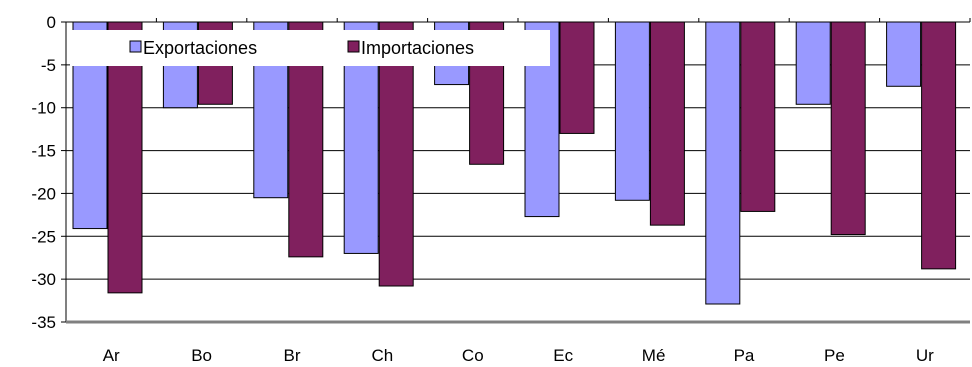  I want to click on bar-importaciones-ec, so click(577, 77).